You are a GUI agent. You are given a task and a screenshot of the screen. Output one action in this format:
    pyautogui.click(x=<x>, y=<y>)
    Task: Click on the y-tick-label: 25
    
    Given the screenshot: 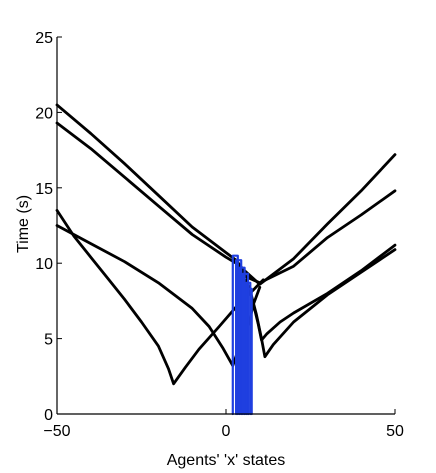 What is the action you would take?
    pyautogui.click(x=44, y=38)
    